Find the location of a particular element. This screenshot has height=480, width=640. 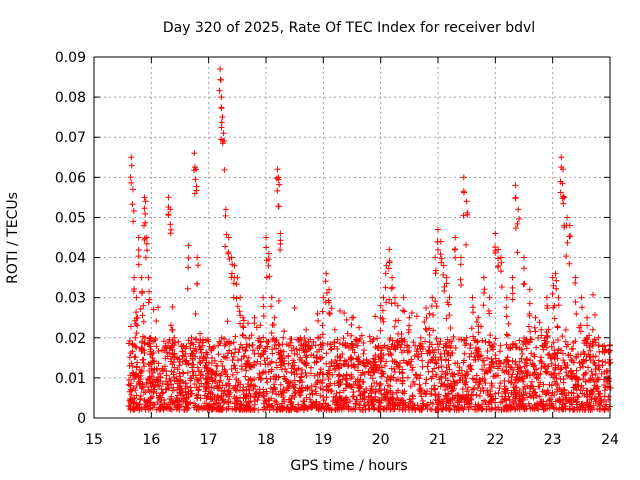

y-tick-label: 0.02 is located at coordinates (70, 339).